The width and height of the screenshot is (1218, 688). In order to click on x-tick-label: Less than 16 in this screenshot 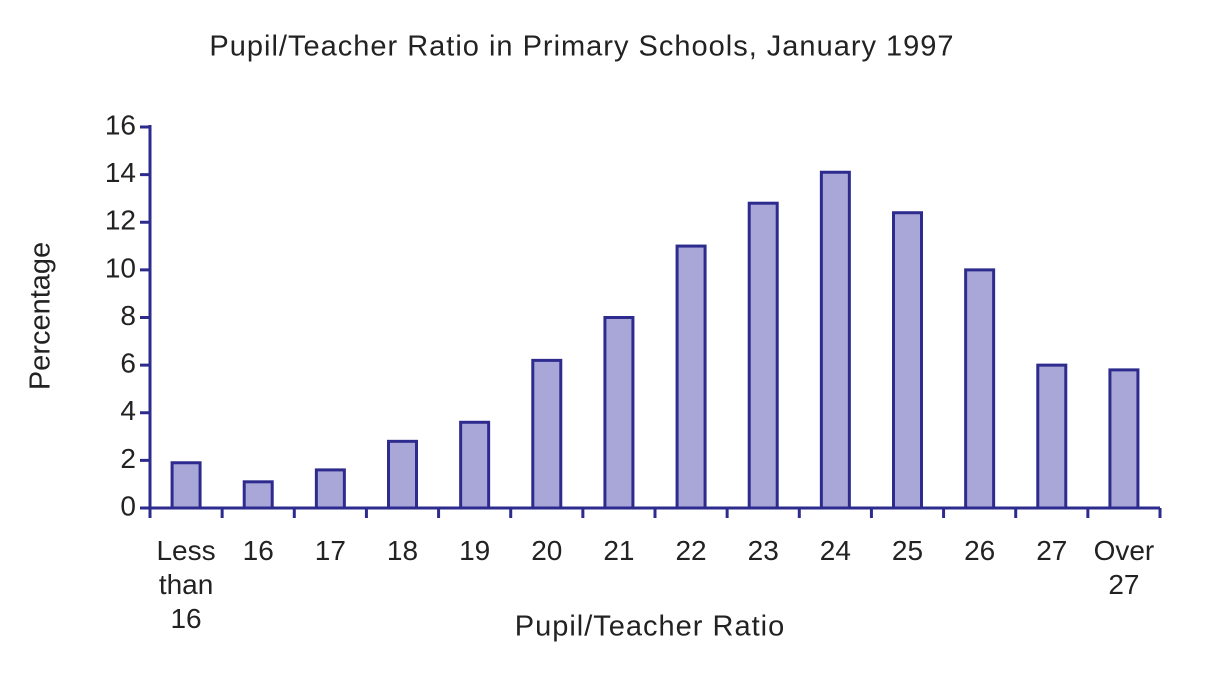, I will do `click(186, 584)`.